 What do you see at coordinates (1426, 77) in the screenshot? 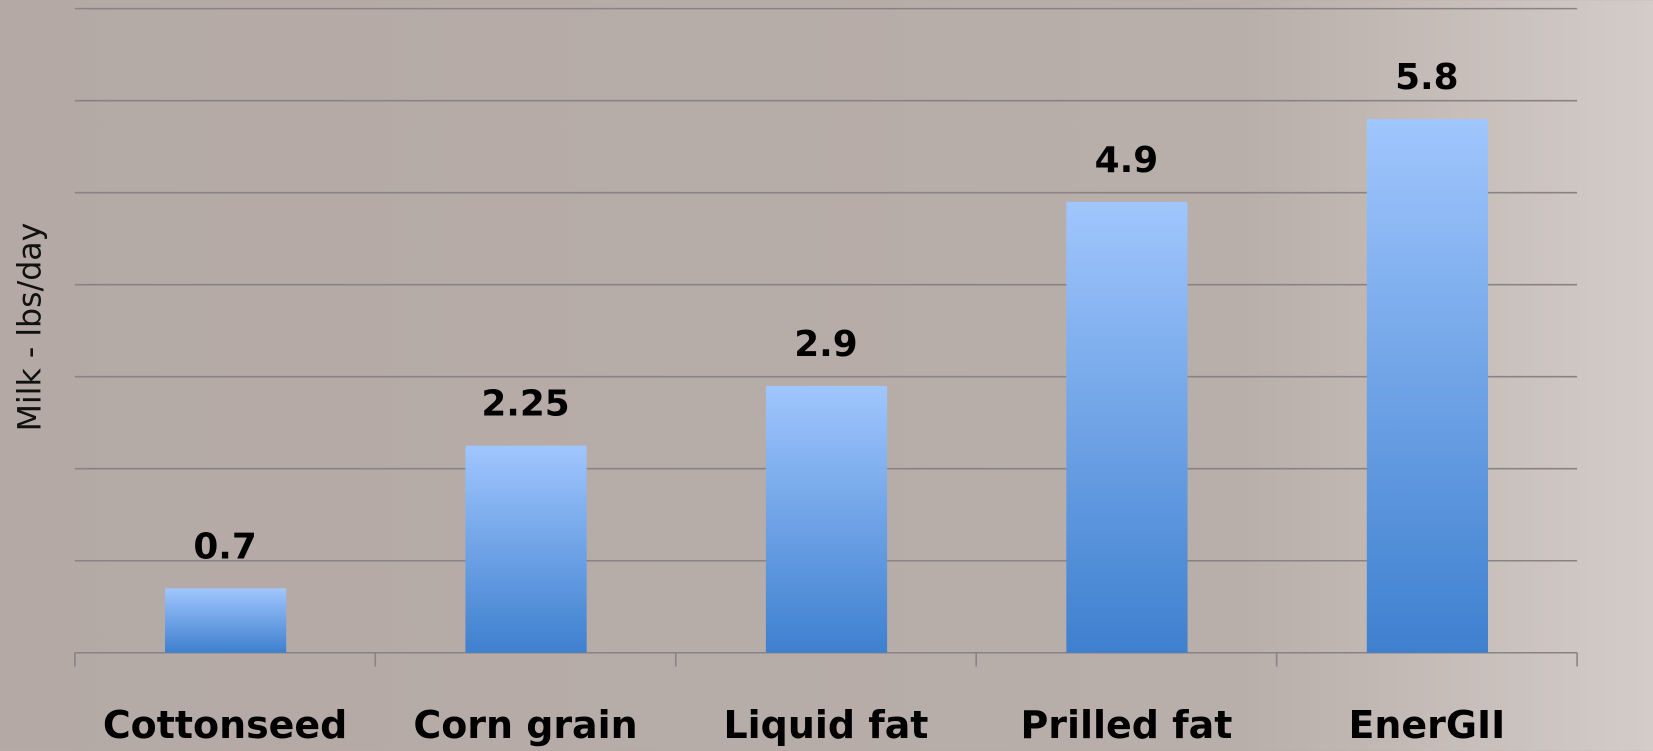
I see `data-label: 5.8` at bounding box center [1426, 77].